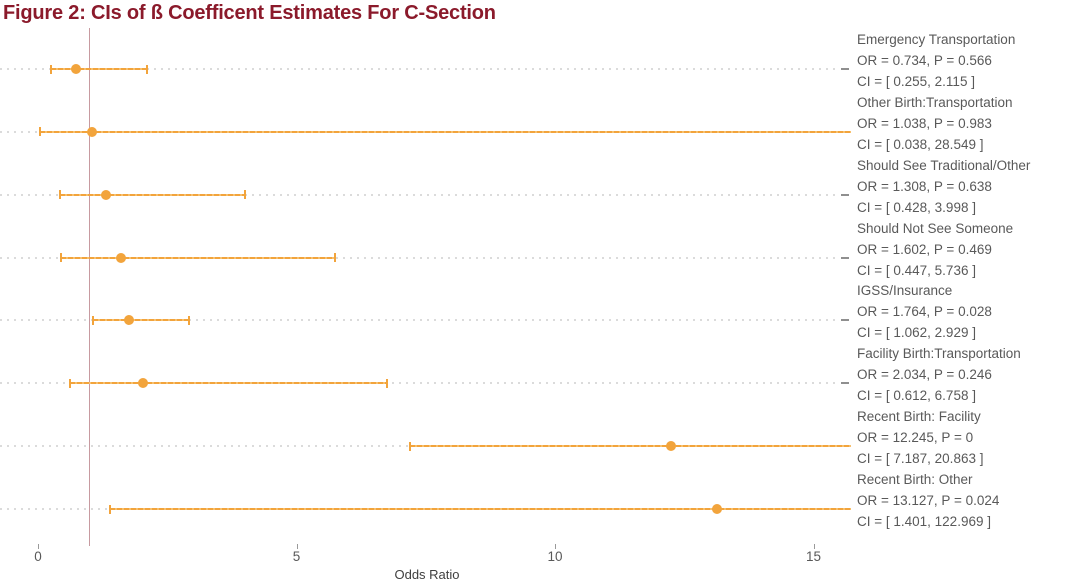 The height and width of the screenshot is (586, 1080). I want to click on row-label-or: OR = 0.734, P = 0.566, so click(924, 60).